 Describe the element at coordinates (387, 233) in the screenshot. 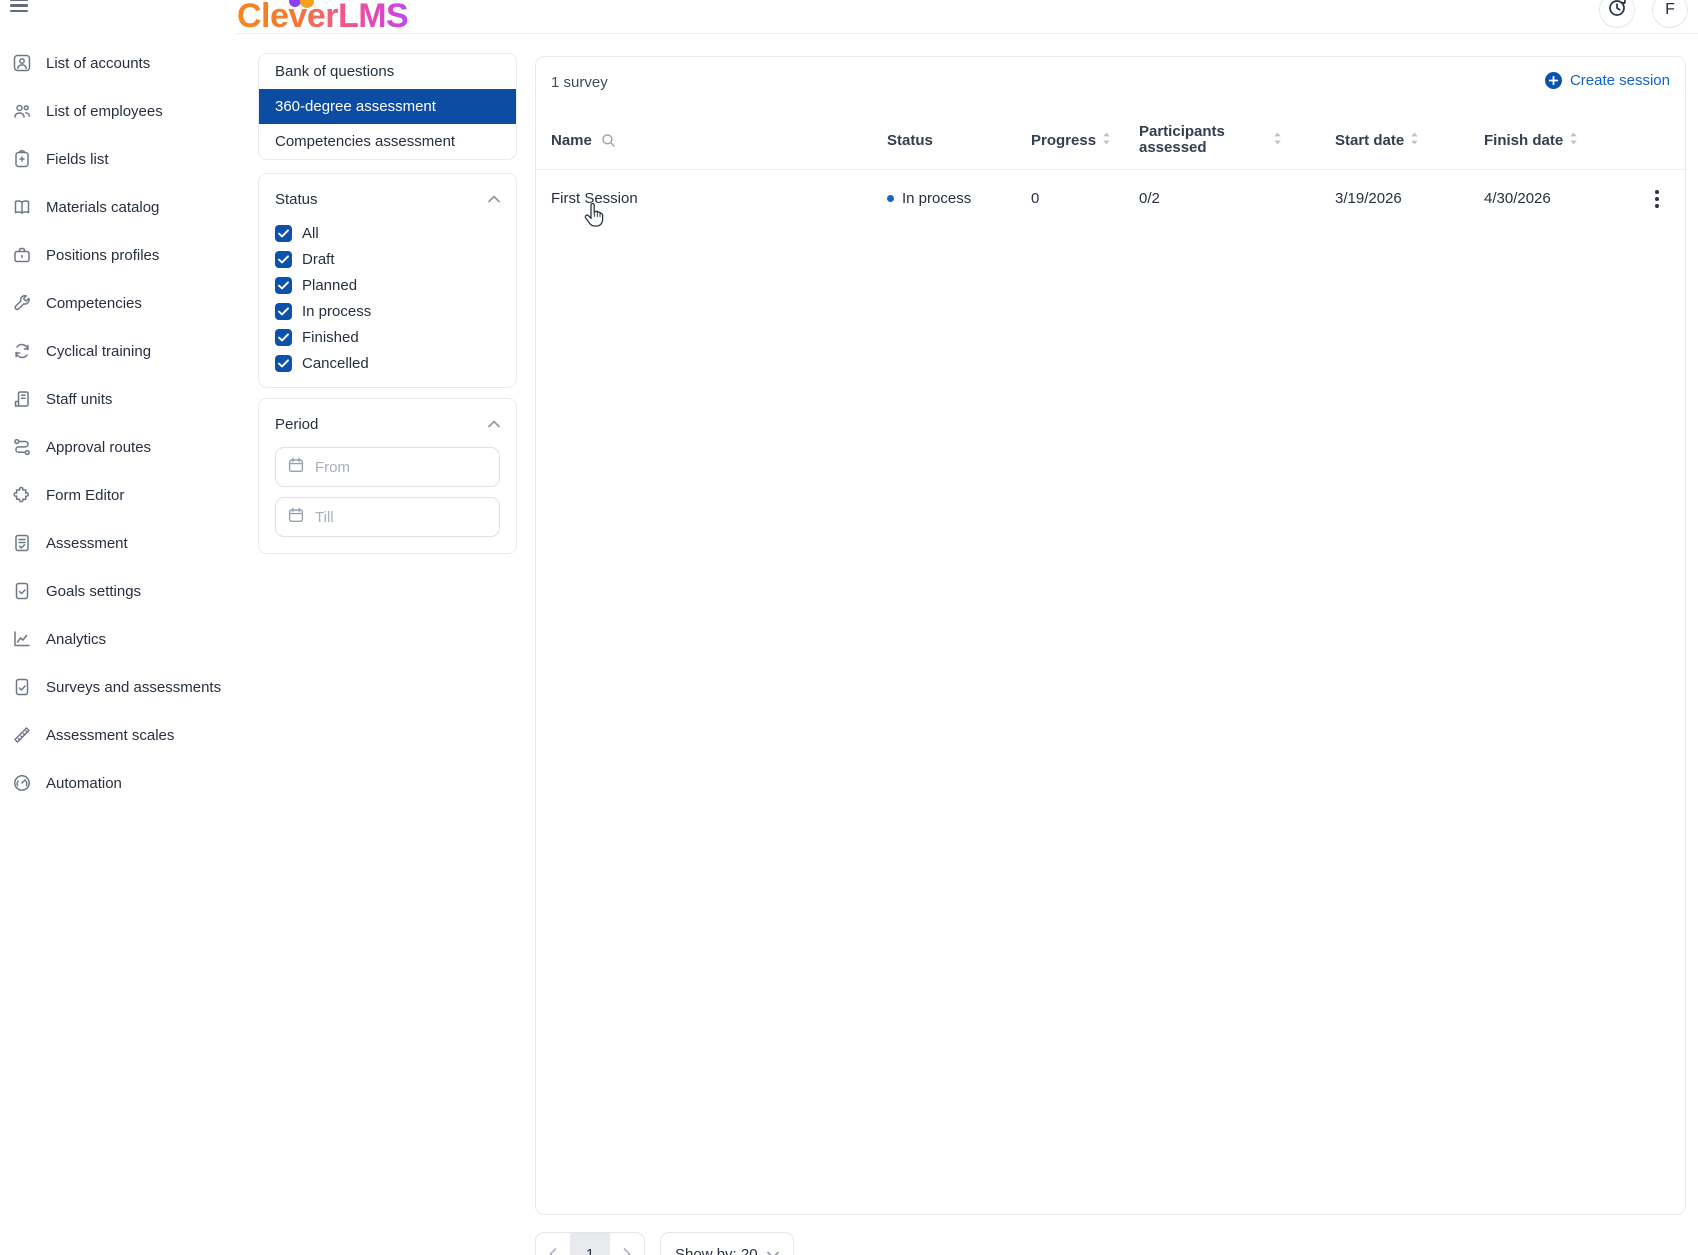

I see `status-option-all: All` at that location.